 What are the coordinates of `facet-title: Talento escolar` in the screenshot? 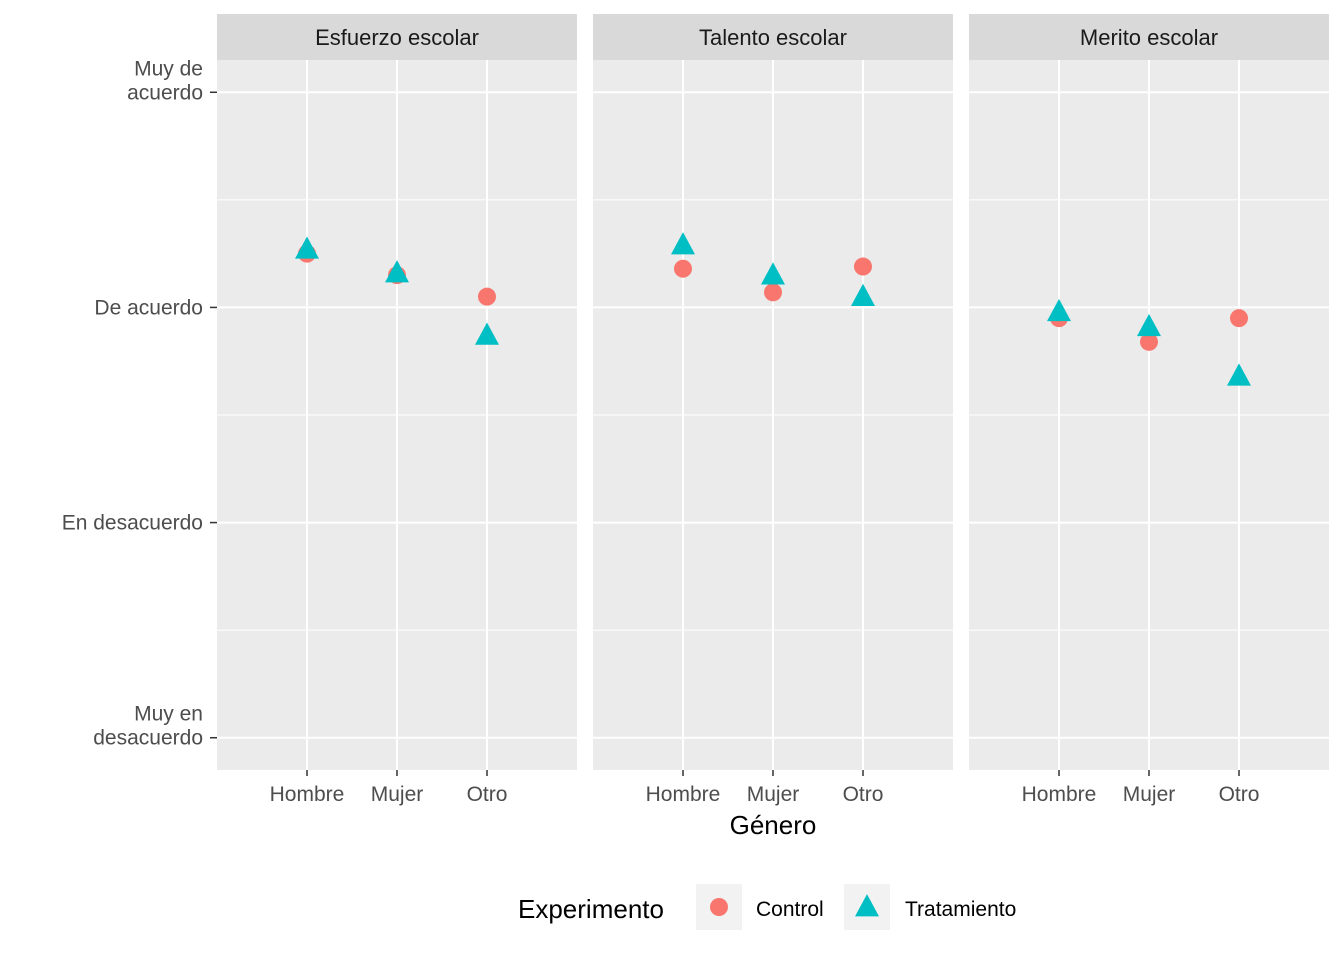 It's located at (773, 37).